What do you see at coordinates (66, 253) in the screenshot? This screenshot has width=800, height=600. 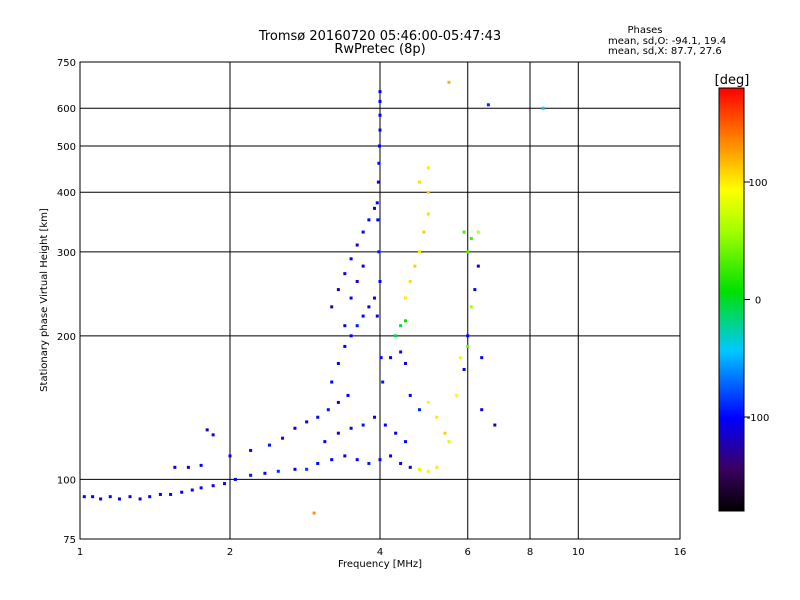 I see `y-tick-label: 300` at bounding box center [66, 253].